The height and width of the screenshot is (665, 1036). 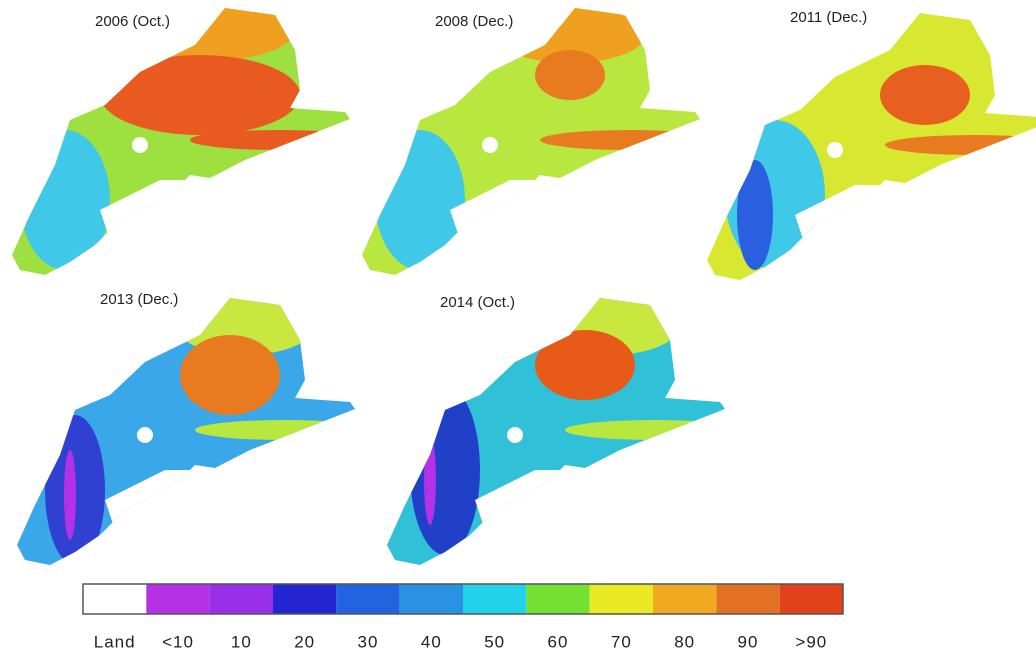 What do you see at coordinates (558, 641) in the screenshot?
I see `legend-label: 60` at bounding box center [558, 641].